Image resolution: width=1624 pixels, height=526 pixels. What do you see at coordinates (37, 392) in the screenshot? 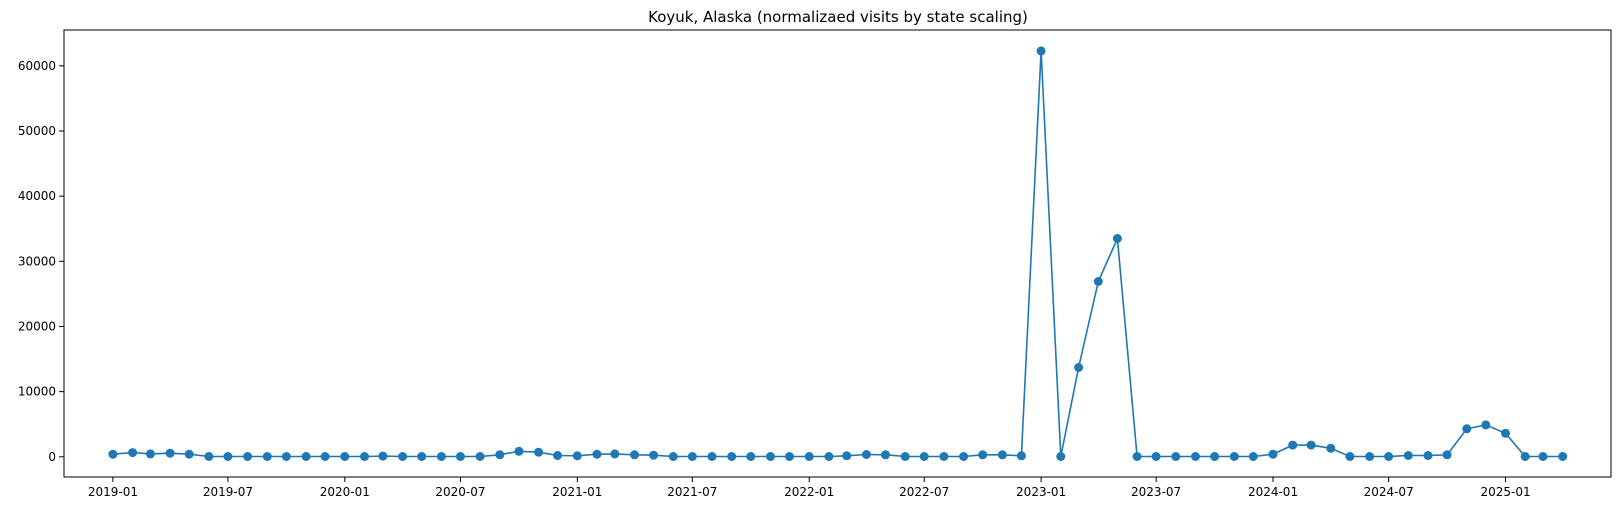
I see `y-tick-label: 10000` at bounding box center [37, 392].